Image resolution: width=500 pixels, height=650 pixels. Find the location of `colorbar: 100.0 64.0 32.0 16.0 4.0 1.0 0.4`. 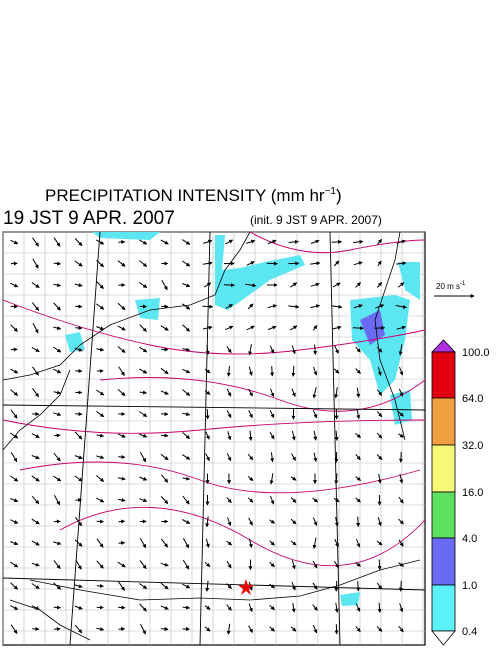

colorbar: 100.0 64.0 32.0 16.0 4.0 1.0 0.4 is located at coordinates (460, 492).